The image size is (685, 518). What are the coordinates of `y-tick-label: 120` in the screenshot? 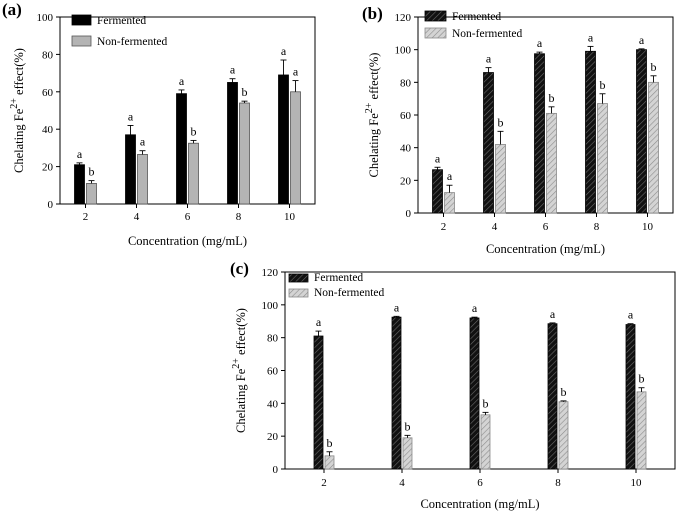 It's located at (403, 18).